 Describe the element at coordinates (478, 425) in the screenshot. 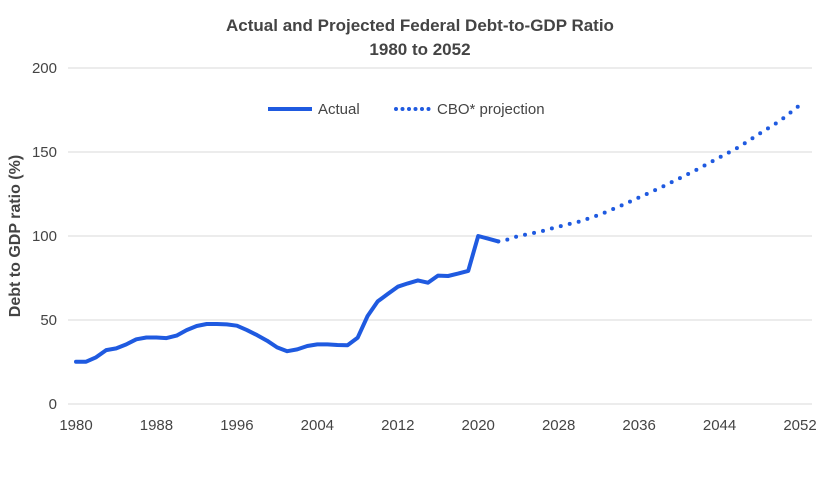

I see `x-tick-label: 2020` at that location.